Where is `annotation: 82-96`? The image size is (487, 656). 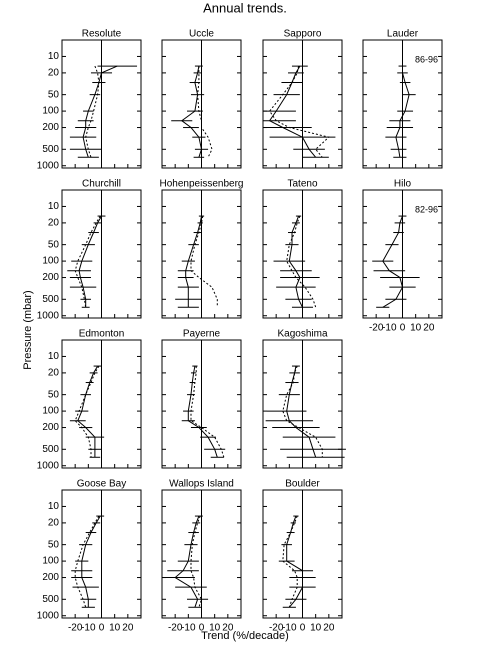
annotation: 82-96 is located at coordinates (426, 209).